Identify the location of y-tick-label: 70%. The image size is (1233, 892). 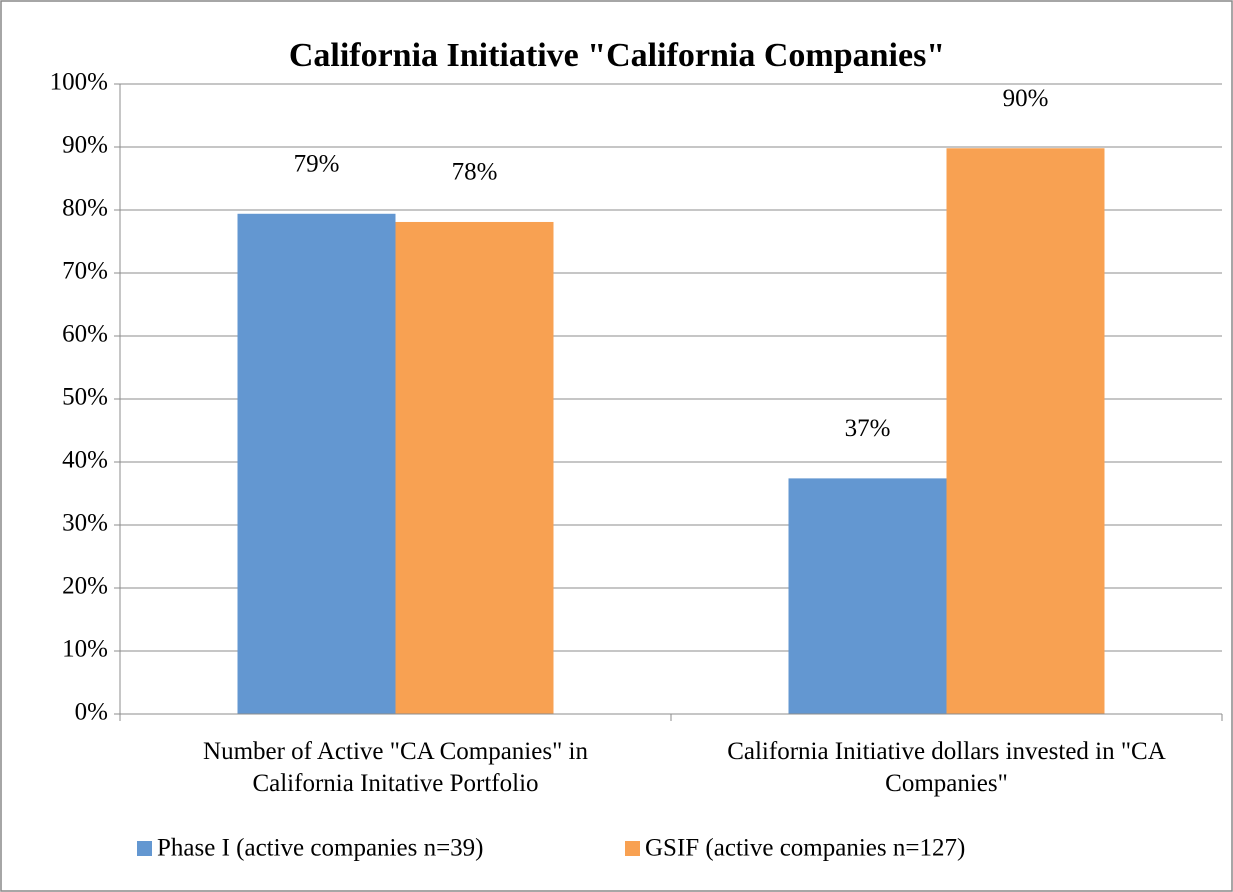
(85, 271).